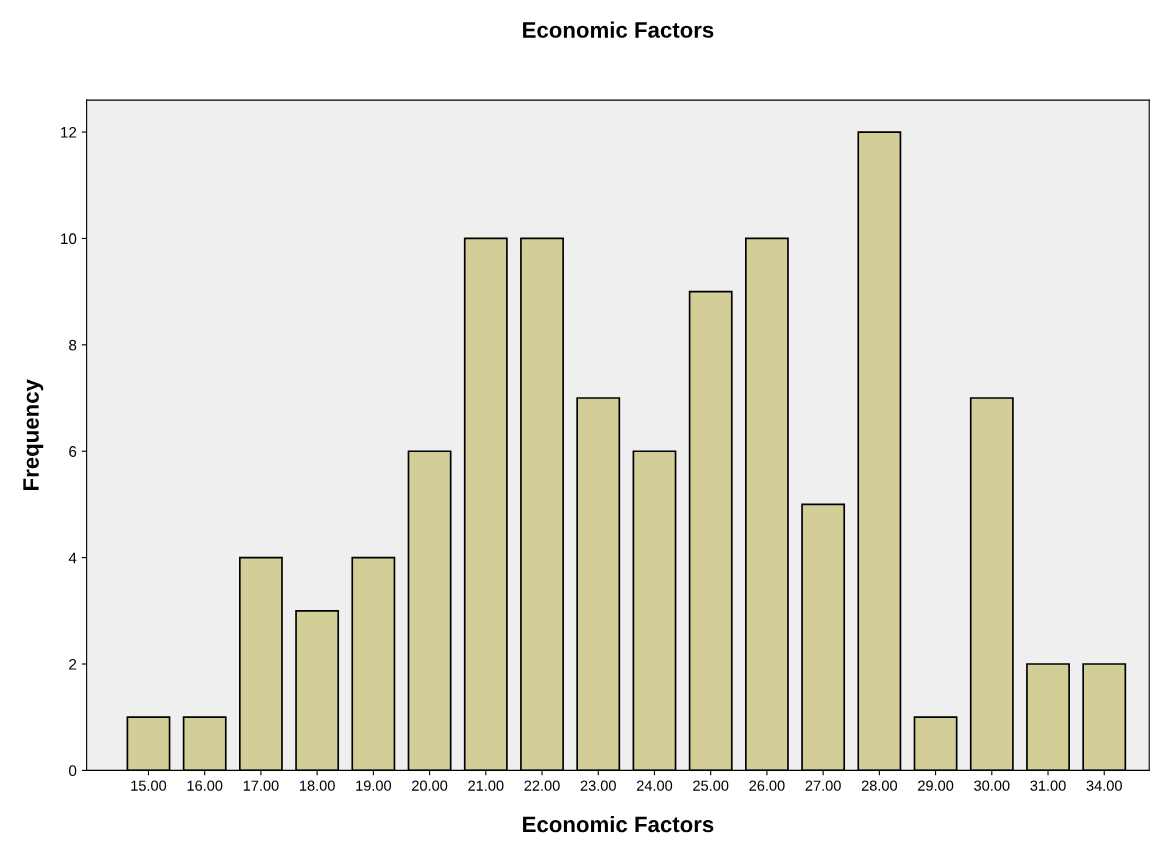 This screenshot has width=1155, height=856. What do you see at coordinates (598, 785) in the screenshot?
I see `x-tick-label: 23.00` at bounding box center [598, 785].